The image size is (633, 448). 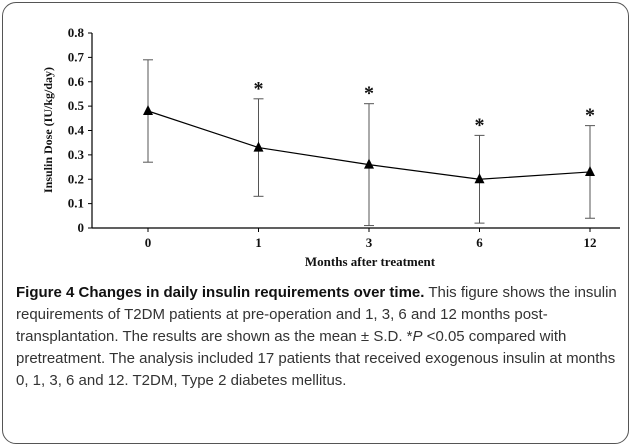 I want to click on y-tick-label: 0.8, so click(x=76, y=32).